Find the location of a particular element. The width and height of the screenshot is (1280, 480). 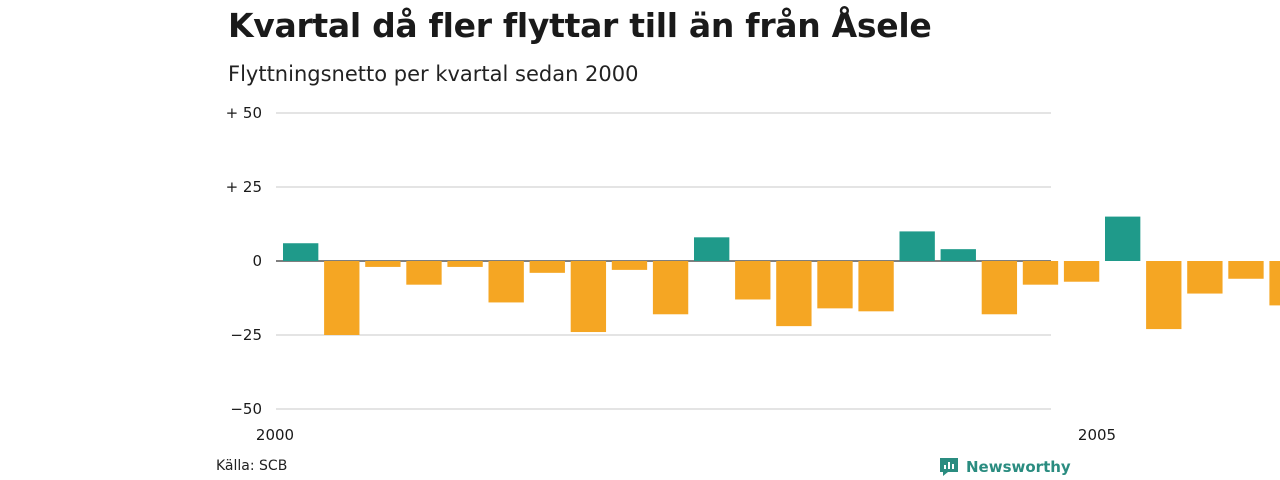

y-tick-label: 0 is located at coordinates (257, 261).